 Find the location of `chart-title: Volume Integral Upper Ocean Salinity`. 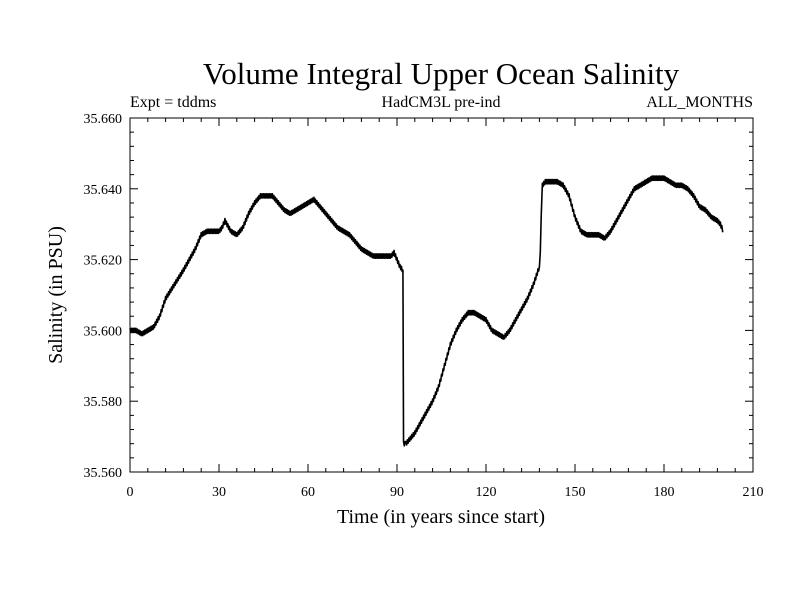

chart-title: Volume Integral Upper Ocean Salinity is located at coordinates (441, 73).